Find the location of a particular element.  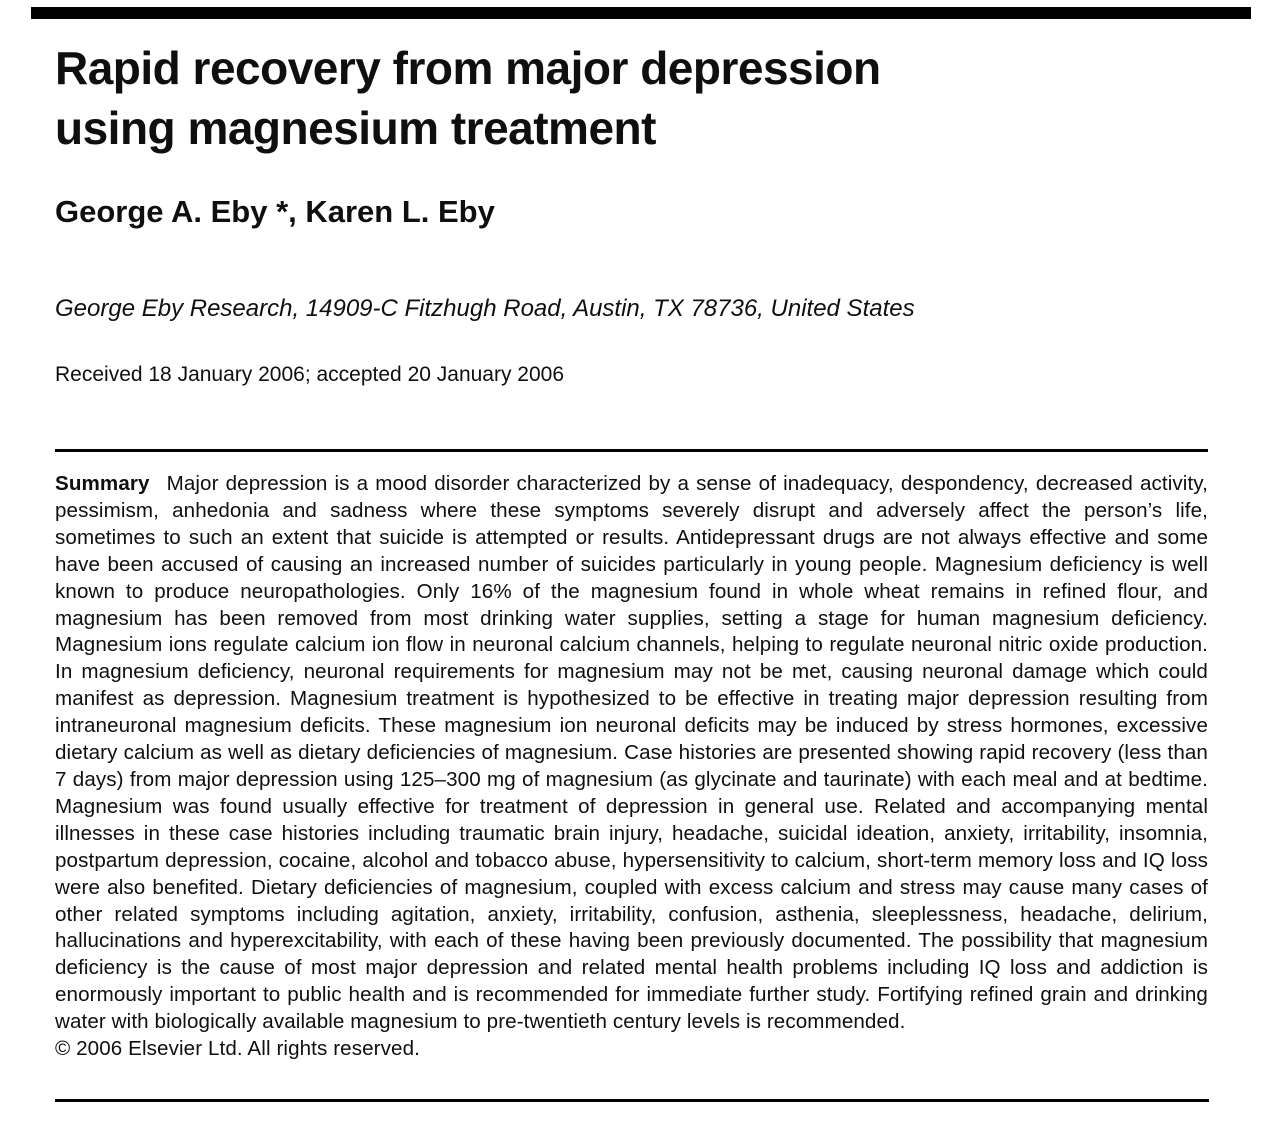

divider-rule-bottom is located at coordinates (632, 1100).